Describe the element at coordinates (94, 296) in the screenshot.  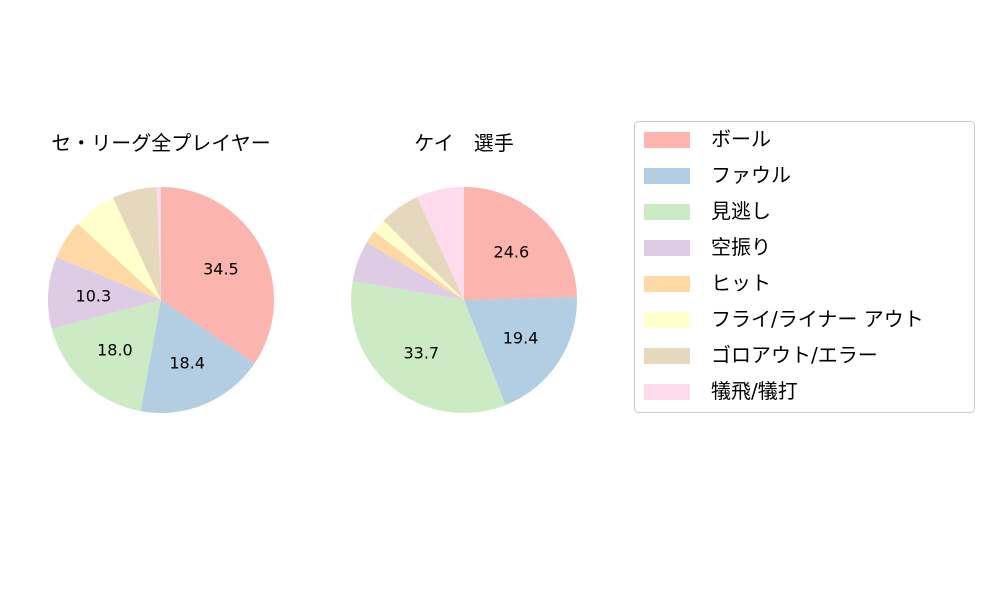
I see `slice-label: 10.3` at that location.